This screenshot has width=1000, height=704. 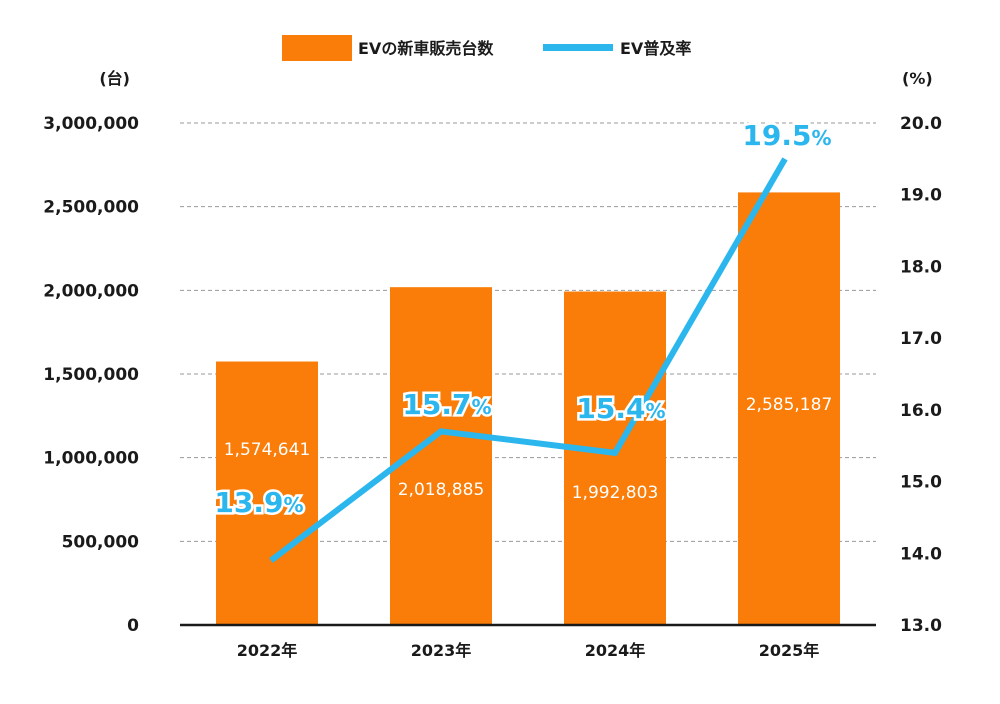 I want to click on percent-label: 15.4%, so click(x=620, y=408).